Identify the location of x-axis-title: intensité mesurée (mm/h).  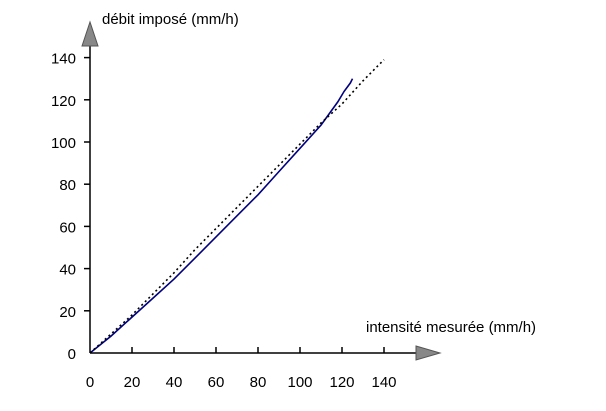
(451, 327).